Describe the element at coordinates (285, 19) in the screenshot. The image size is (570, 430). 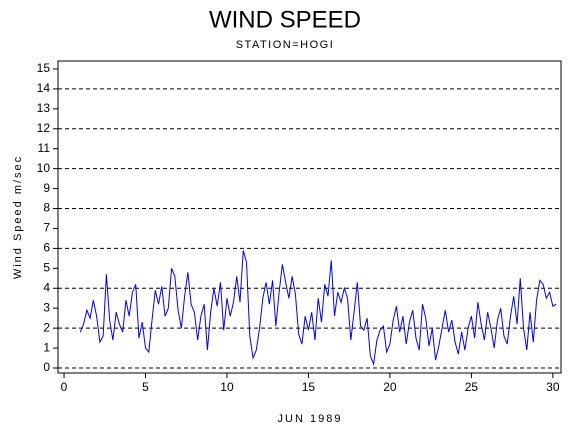
I see `chart-title: WIND SPEED` at that location.